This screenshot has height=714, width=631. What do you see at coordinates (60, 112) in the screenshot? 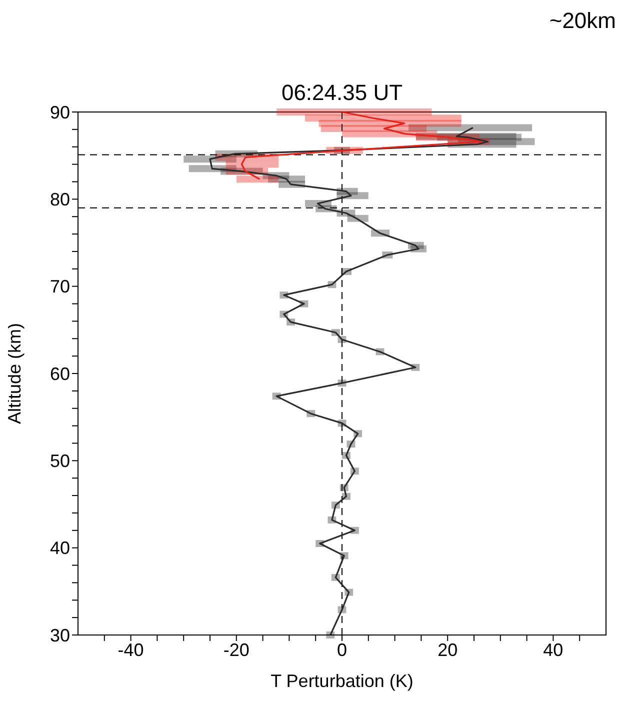
I see `y-tick-label: 90` at bounding box center [60, 112].